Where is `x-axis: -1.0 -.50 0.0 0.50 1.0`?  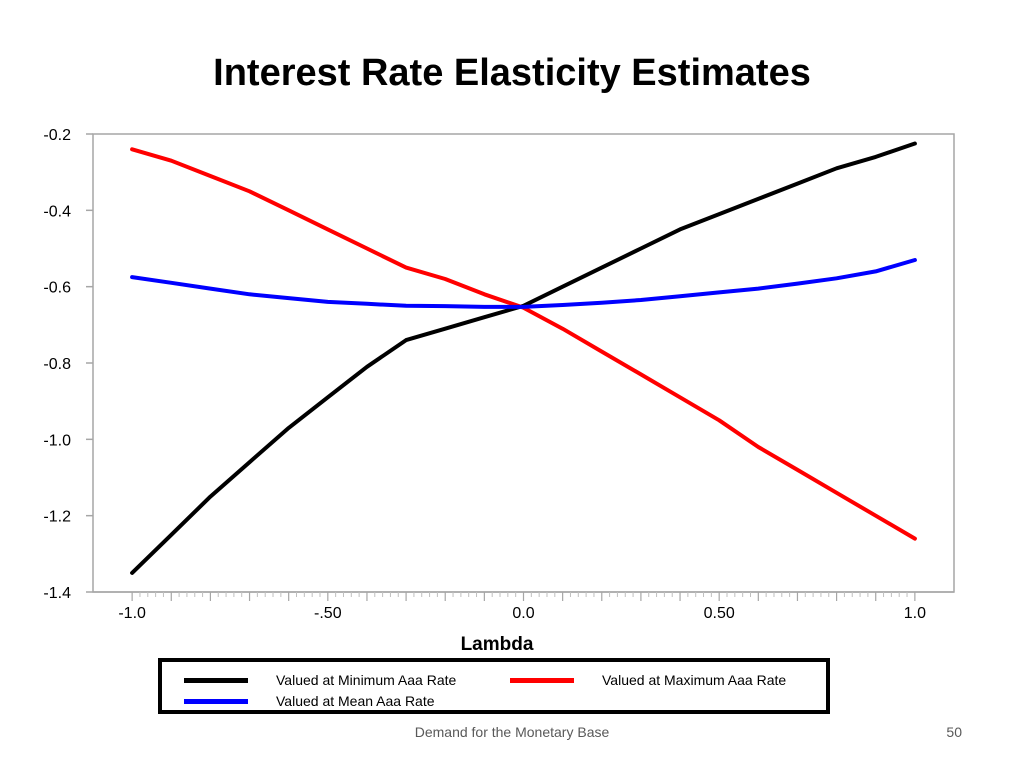 x-axis: -1.0 -.50 0.0 0.50 1.0 is located at coordinates (523, 606).